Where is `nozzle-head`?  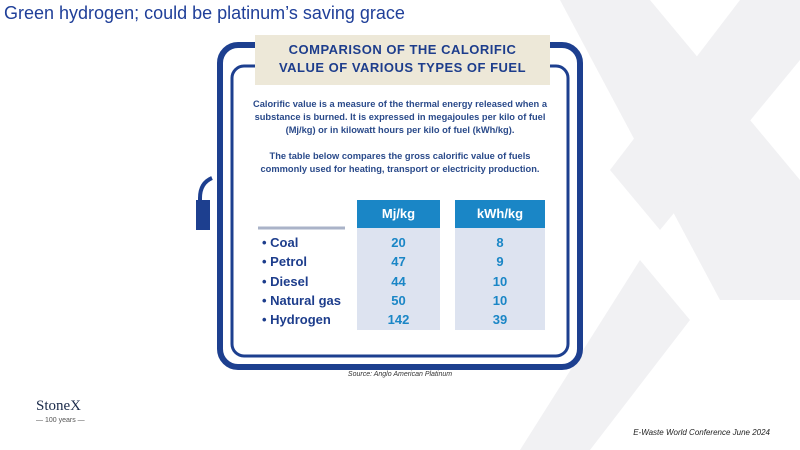
nozzle-head is located at coordinates (203, 215).